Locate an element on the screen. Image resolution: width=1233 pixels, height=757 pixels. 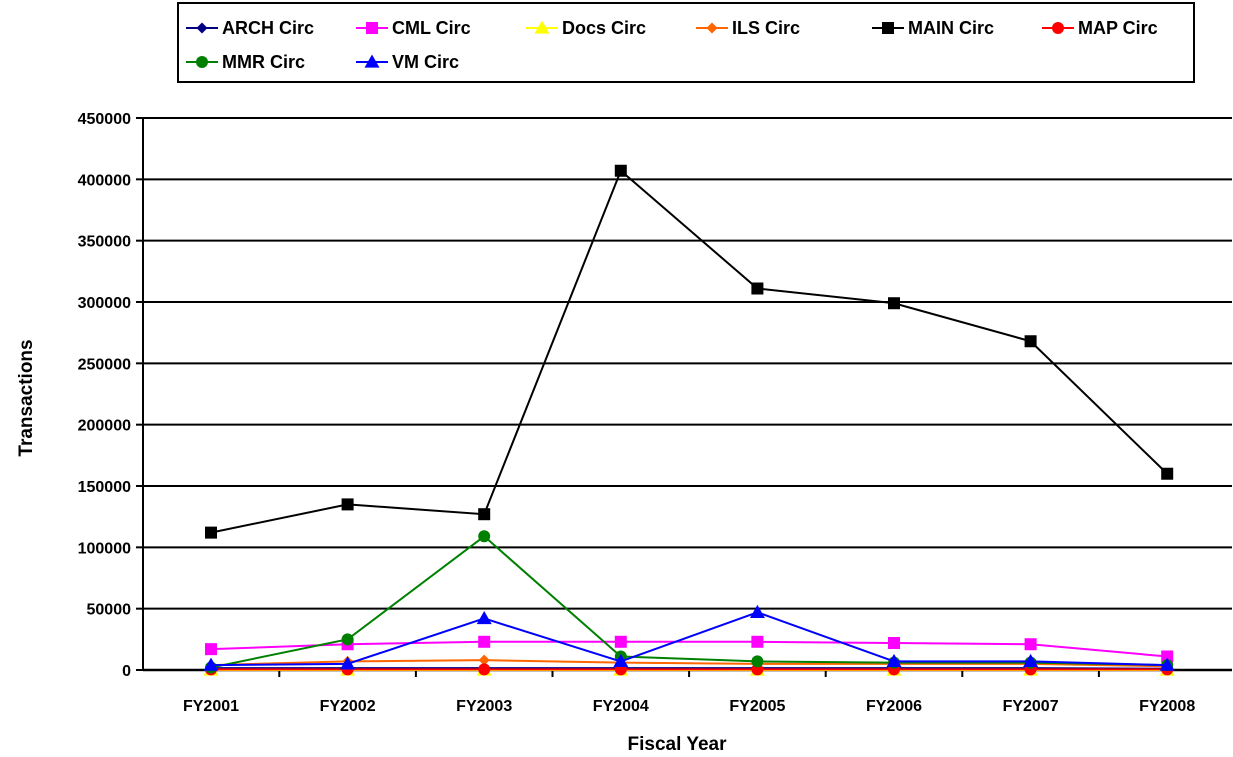
legend-entry: MAIN Circ is located at coordinates (933, 28).